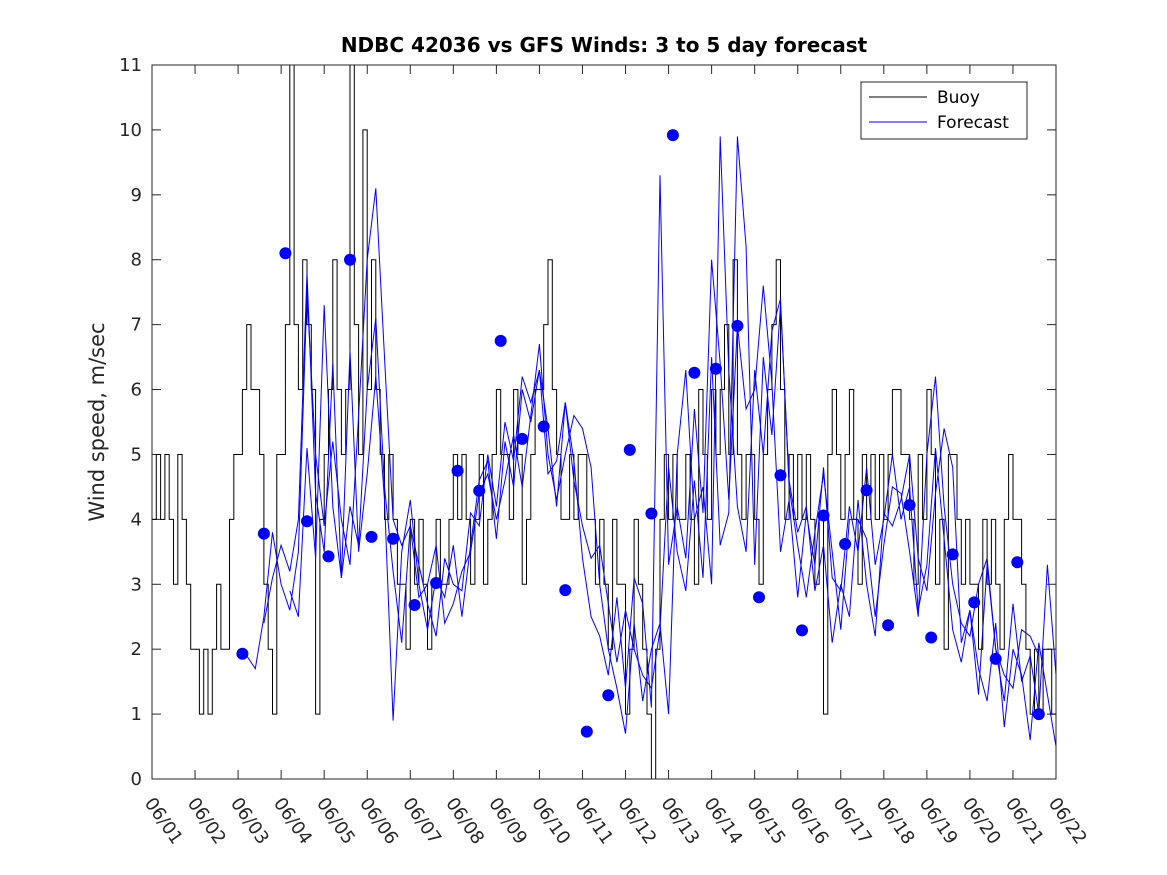 The image size is (1167, 875). What do you see at coordinates (136, 519) in the screenshot?
I see `y-tick-label: 4` at bounding box center [136, 519].